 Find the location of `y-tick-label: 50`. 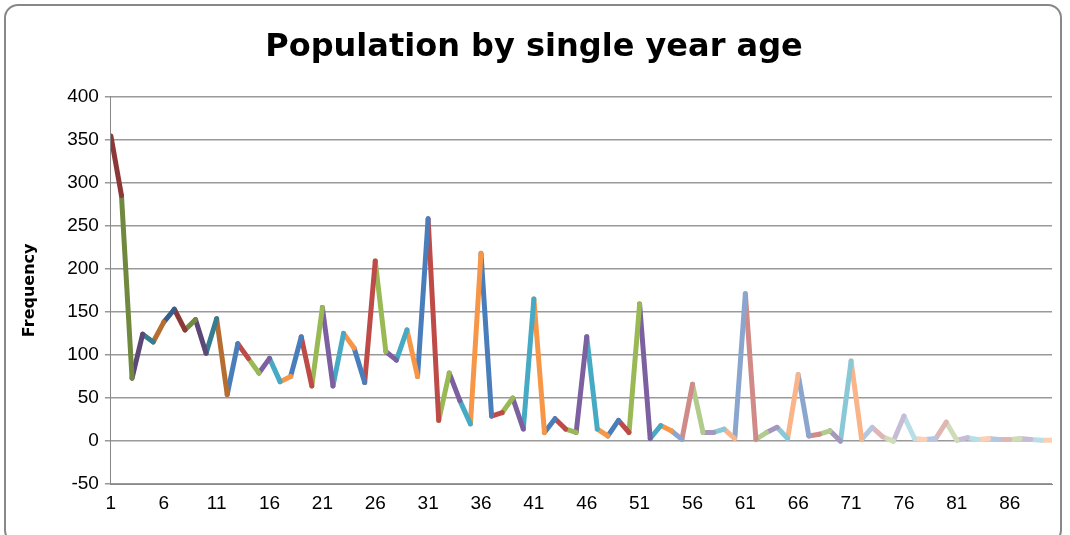

y-tick-label: 50 is located at coordinates (88, 397).